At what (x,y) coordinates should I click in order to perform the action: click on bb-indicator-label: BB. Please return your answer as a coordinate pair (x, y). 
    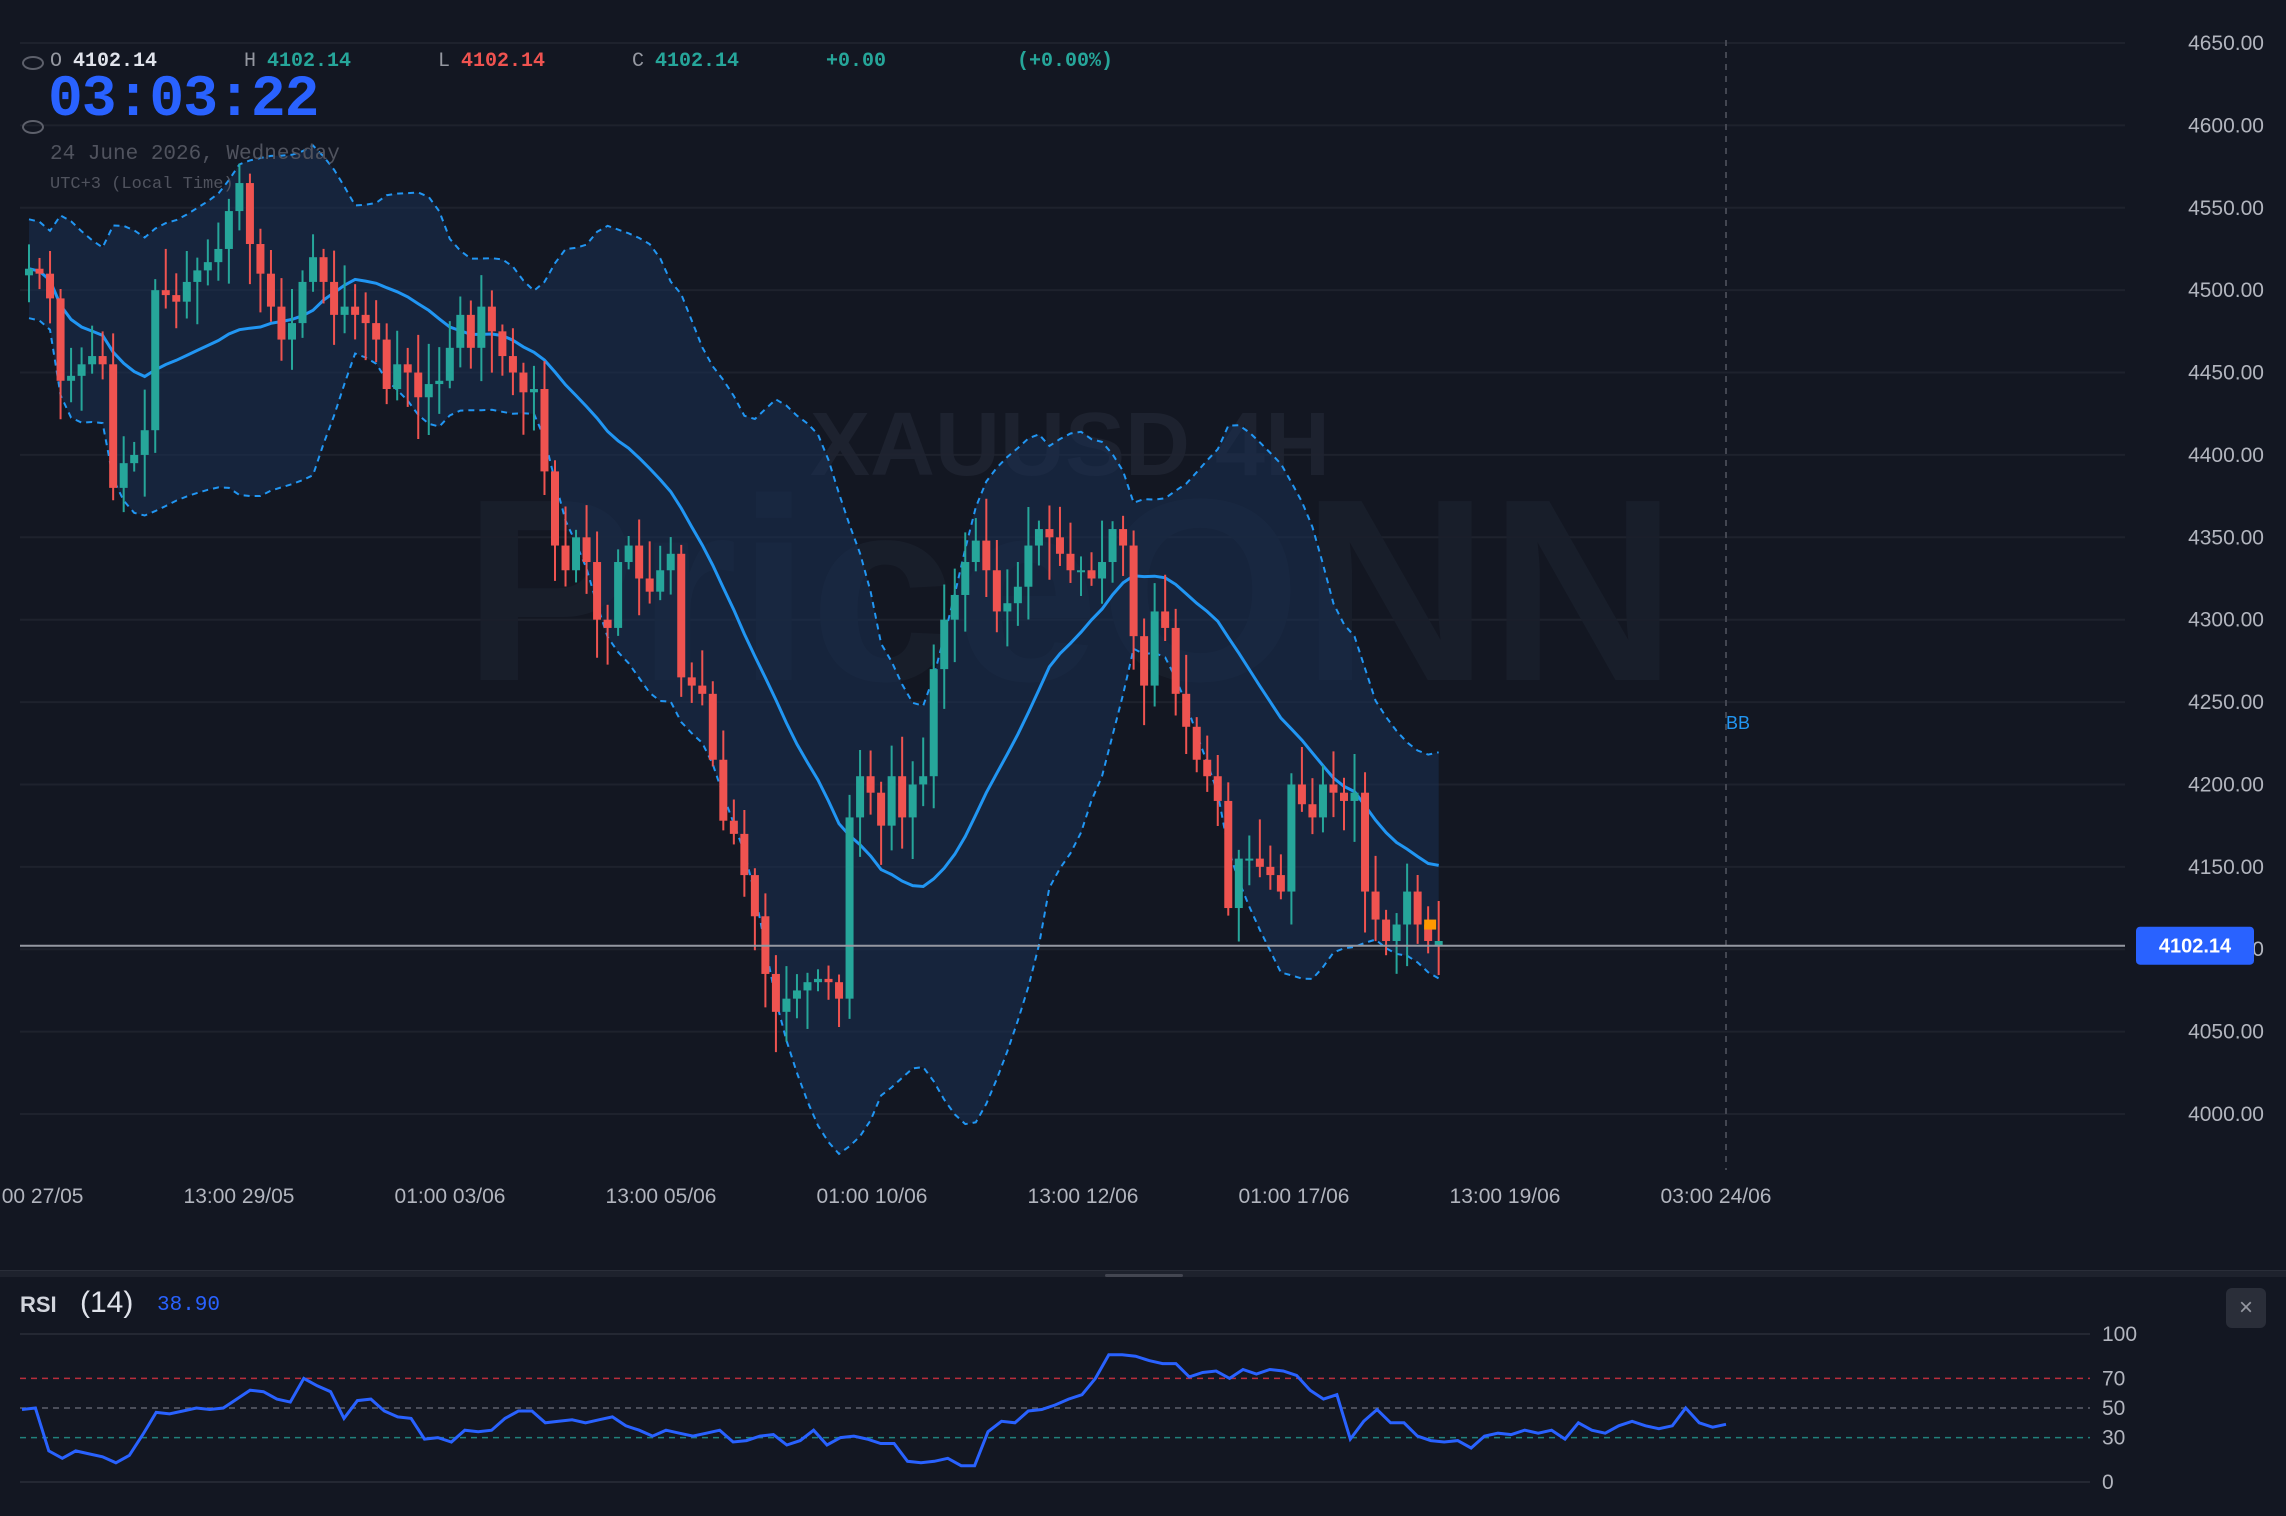
    Looking at the image, I should click on (1738, 723).